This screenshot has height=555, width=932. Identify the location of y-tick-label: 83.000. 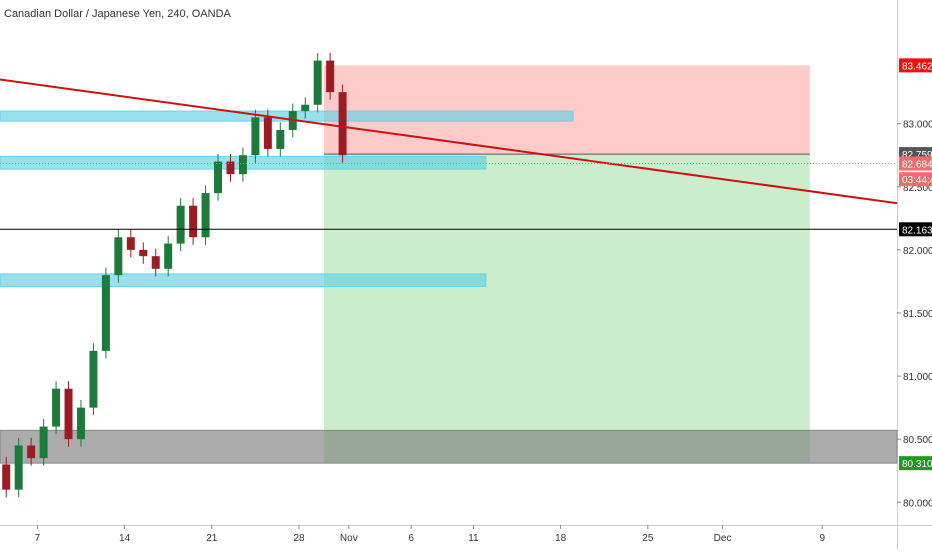
(917, 125).